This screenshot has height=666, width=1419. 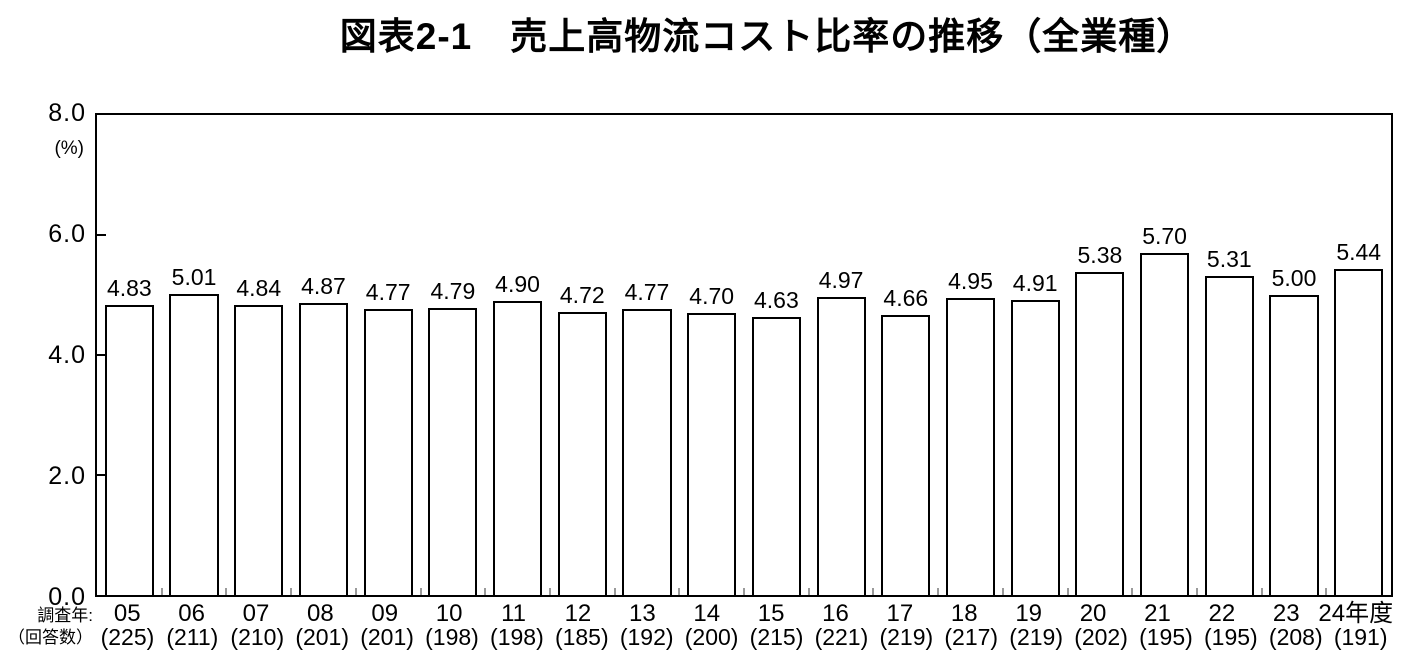 What do you see at coordinates (323, 285) in the screenshot?
I see `bar-value-label: 4.87` at bounding box center [323, 285].